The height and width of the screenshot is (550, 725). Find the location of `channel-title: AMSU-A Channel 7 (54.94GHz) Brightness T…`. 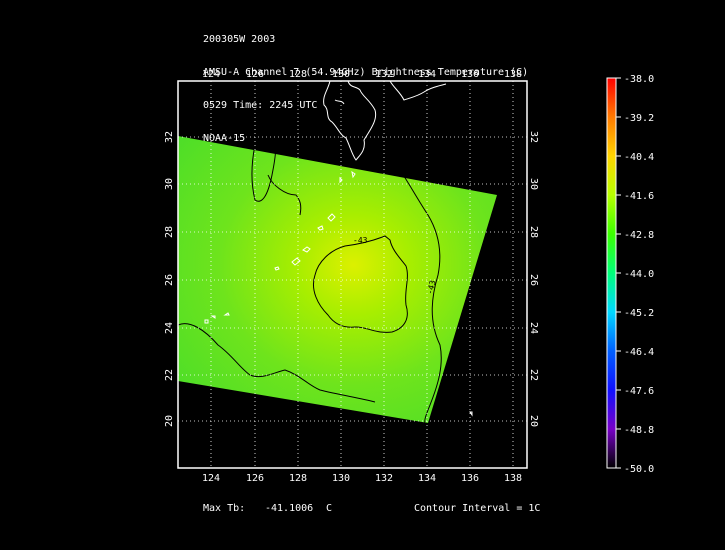

channel-title: AMSU-A Channel 7 (54.94GHz) Brightness T… is located at coordinates (366, 72).